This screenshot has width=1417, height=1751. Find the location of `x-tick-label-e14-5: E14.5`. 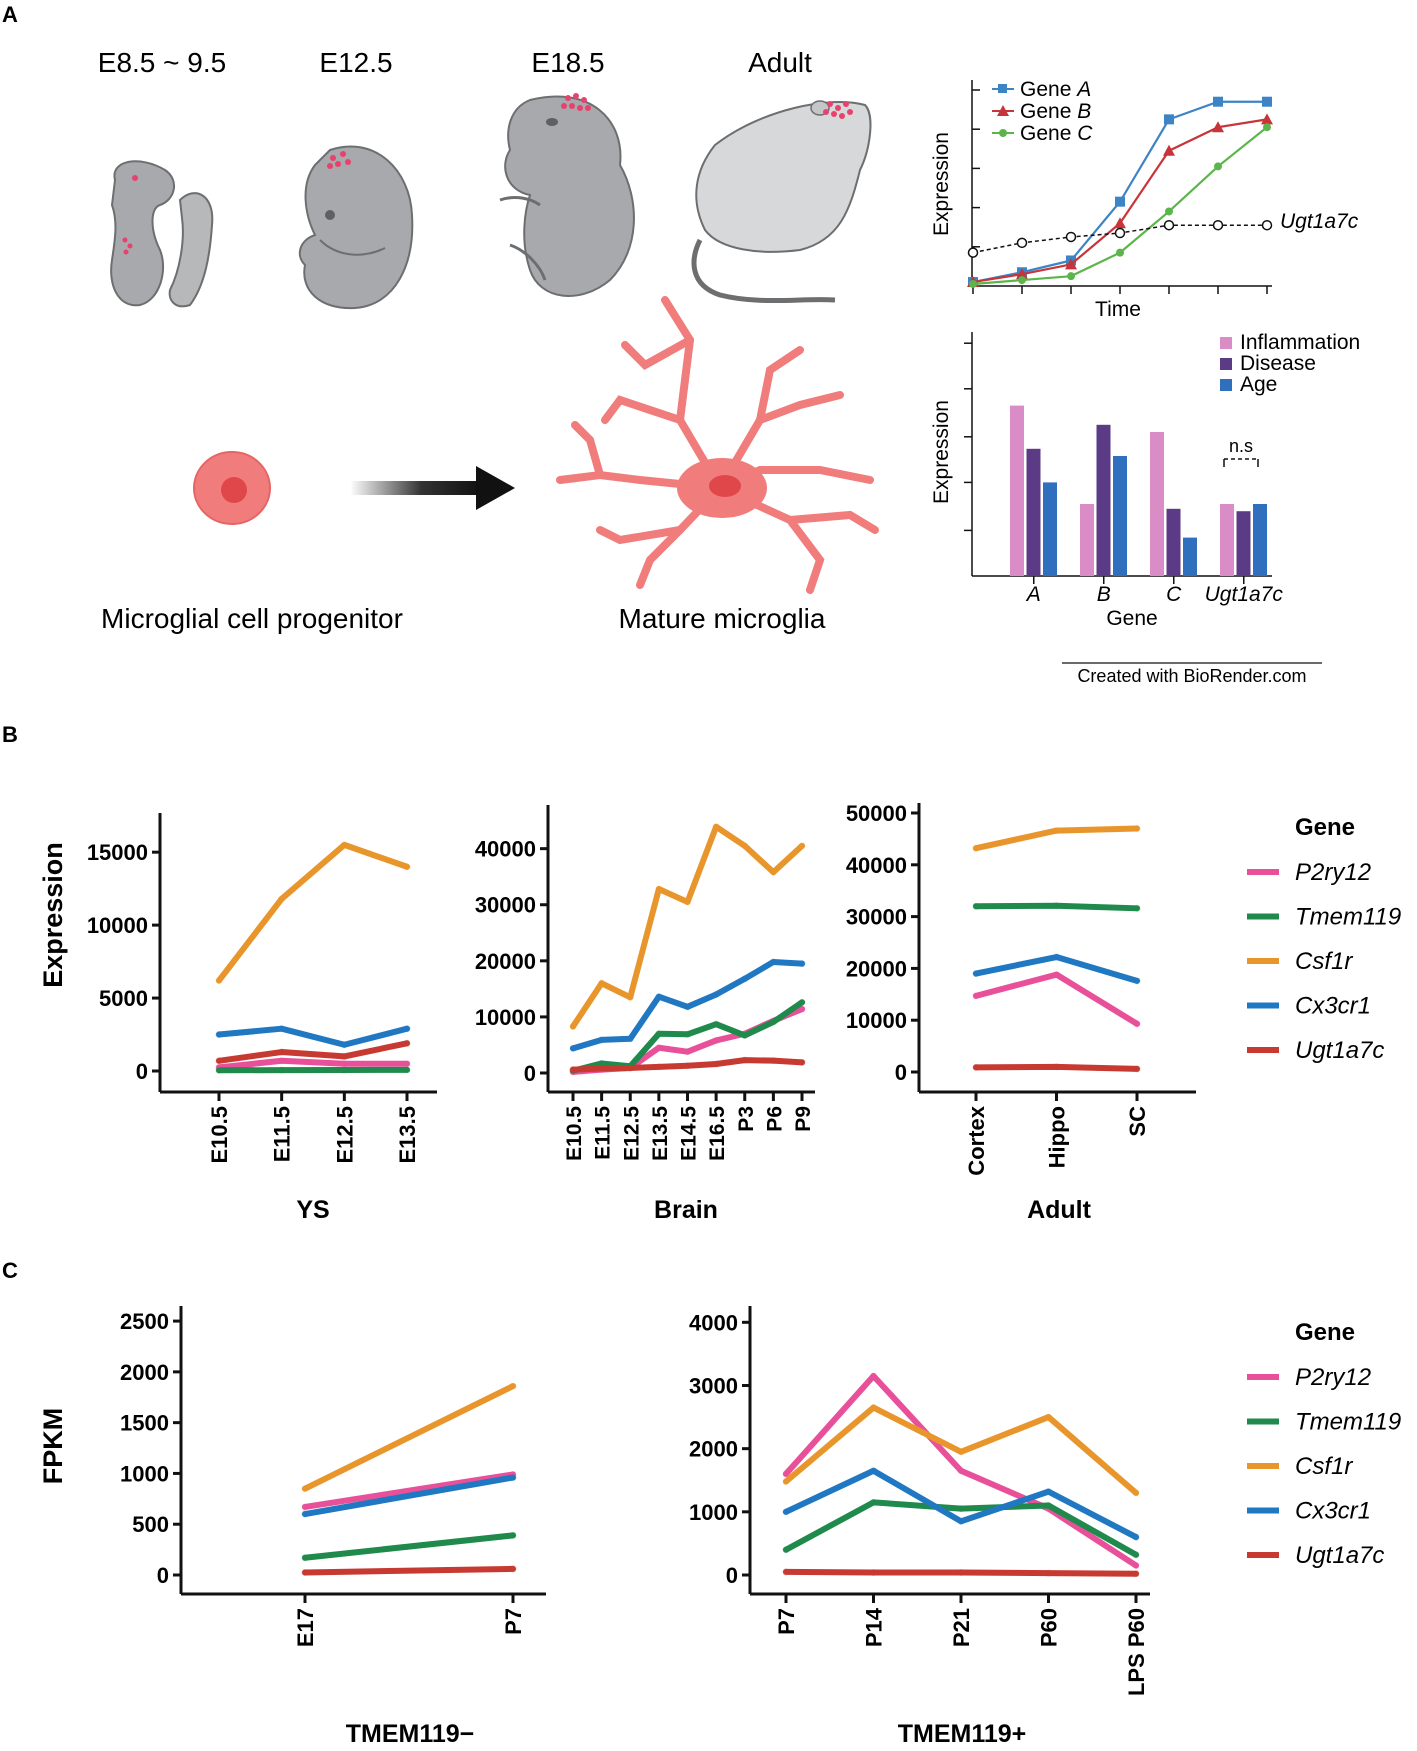

x-tick-label-e14-5: E14.5 is located at coordinates (689, 1133).